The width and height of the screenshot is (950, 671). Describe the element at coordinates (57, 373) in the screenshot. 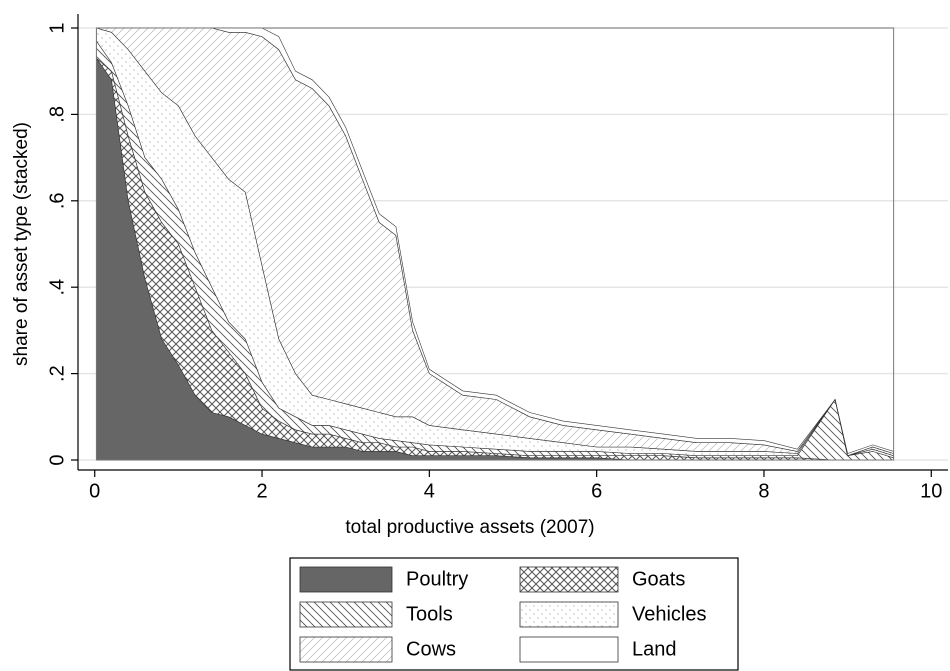

I see `y-tick-label: .2` at that location.